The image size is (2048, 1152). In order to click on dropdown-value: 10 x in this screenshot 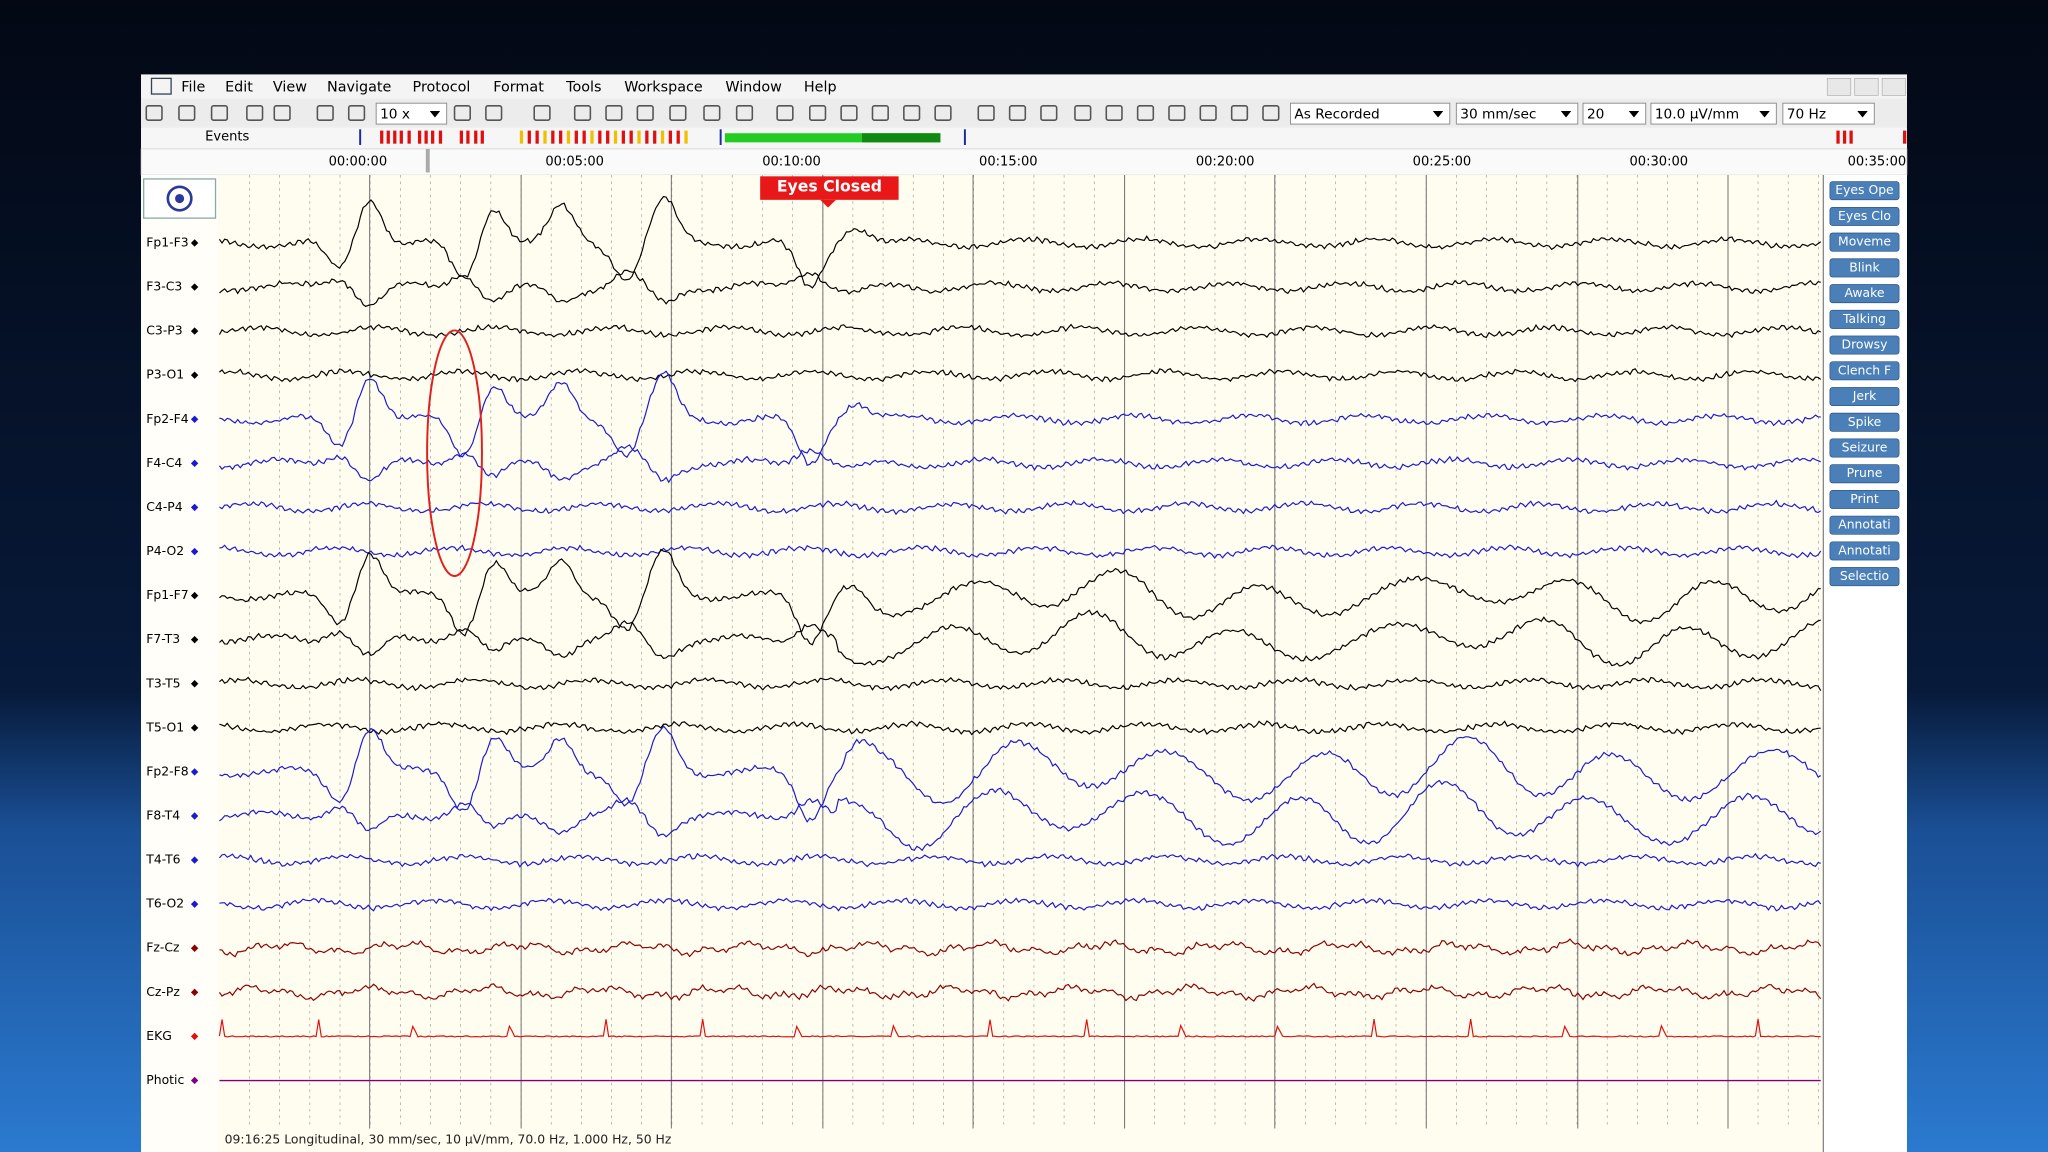, I will do `click(395, 114)`.